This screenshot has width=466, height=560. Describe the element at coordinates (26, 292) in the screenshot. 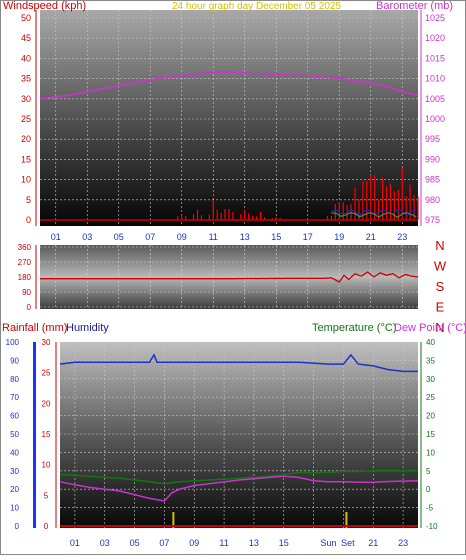

I see `direction-tick-label: 90` at that location.